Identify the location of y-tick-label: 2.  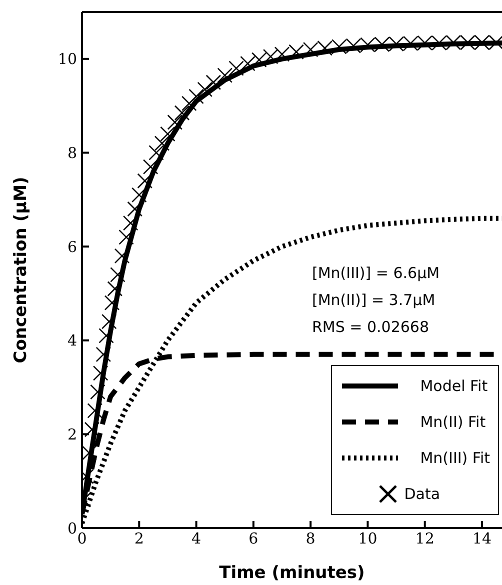
(72, 435).